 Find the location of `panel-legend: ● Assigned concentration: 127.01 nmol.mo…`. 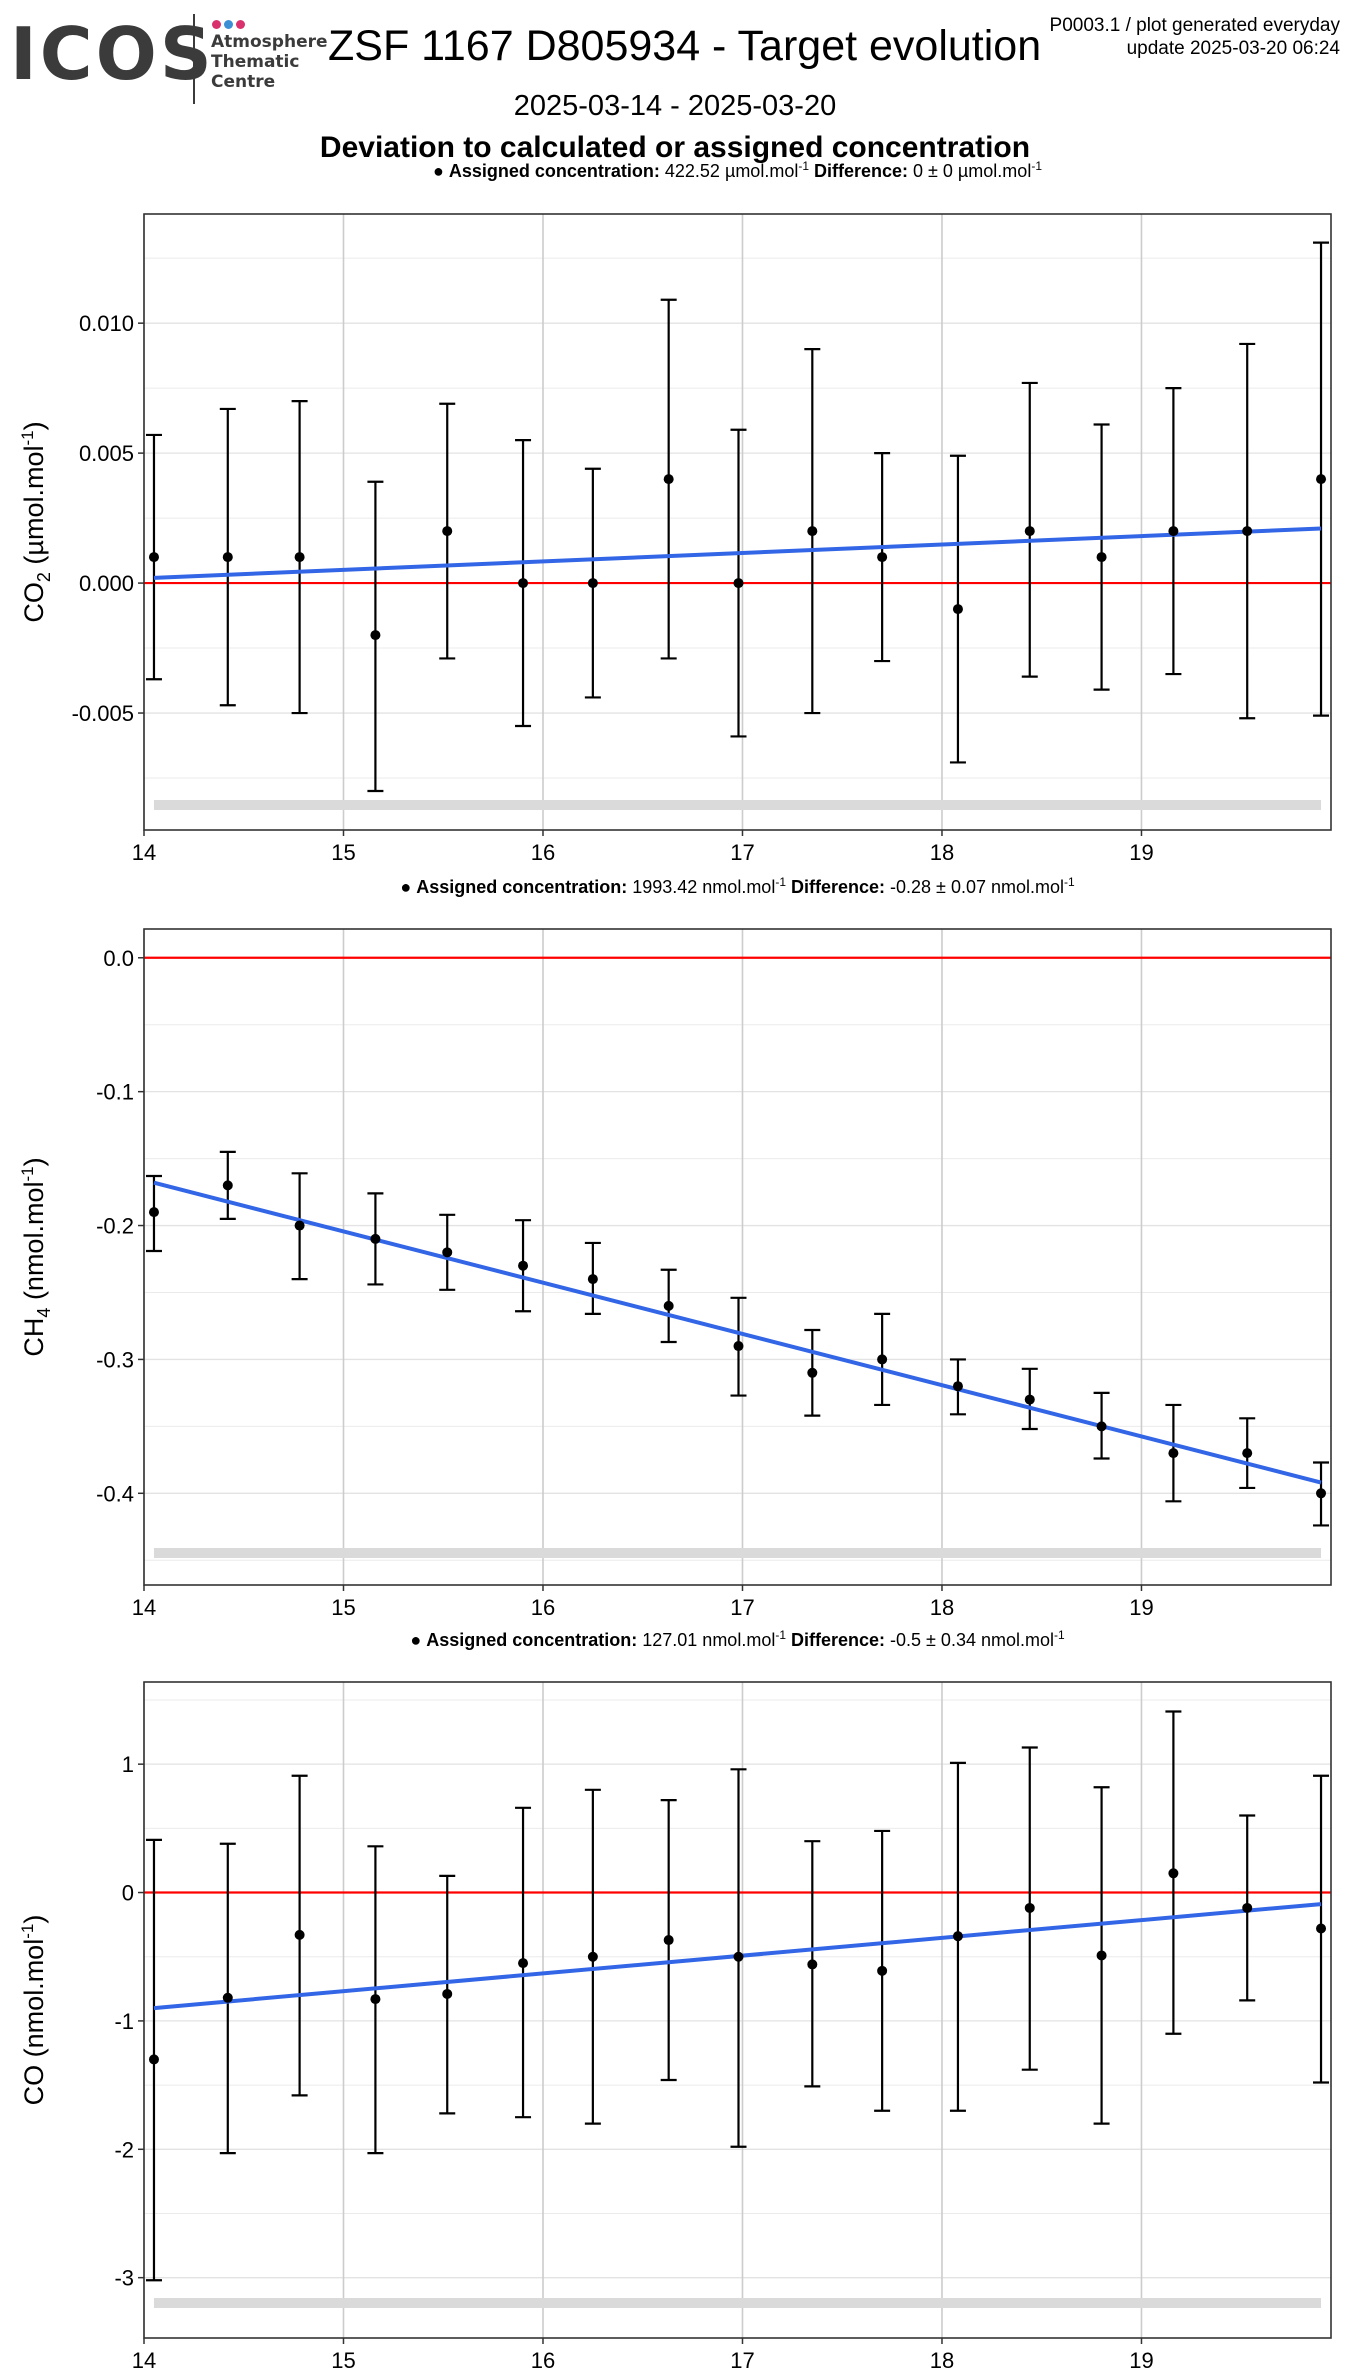

panel-legend: ● Assigned concentration: 127.01 nmol.mo… is located at coordinates (737, 1639).